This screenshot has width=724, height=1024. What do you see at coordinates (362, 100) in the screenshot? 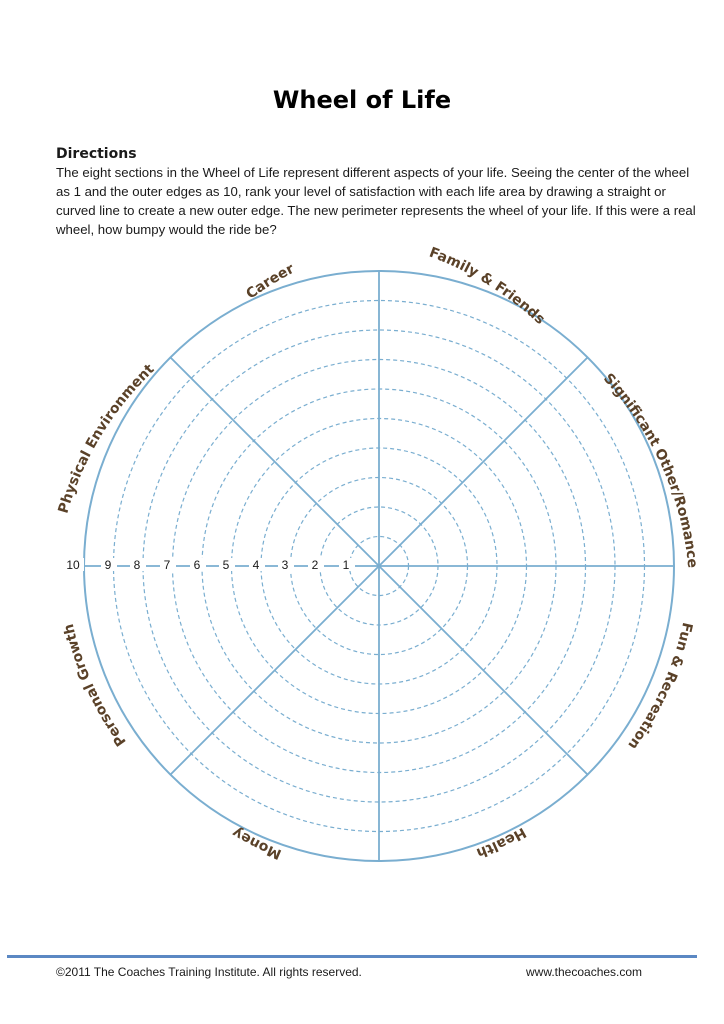
I see `page-title: Wheel of Life` at bounding box center [362, 100].